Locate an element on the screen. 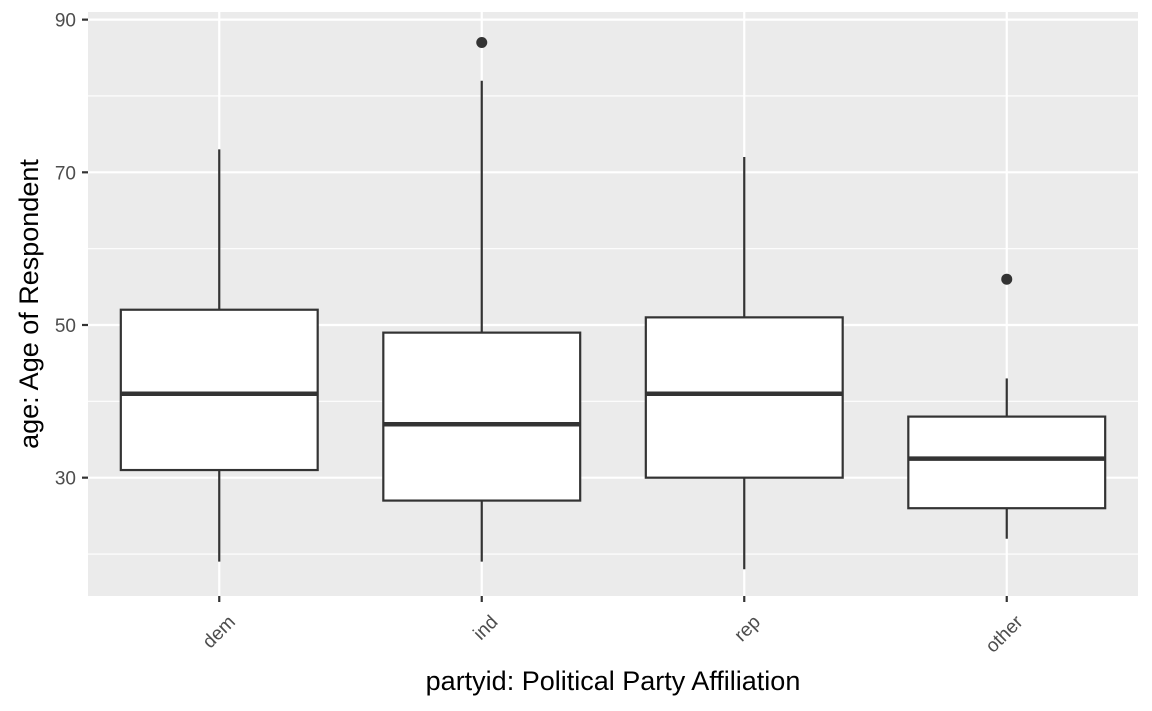 The image size is (1152, 711). box-other is located at coordinates (1007, 406).